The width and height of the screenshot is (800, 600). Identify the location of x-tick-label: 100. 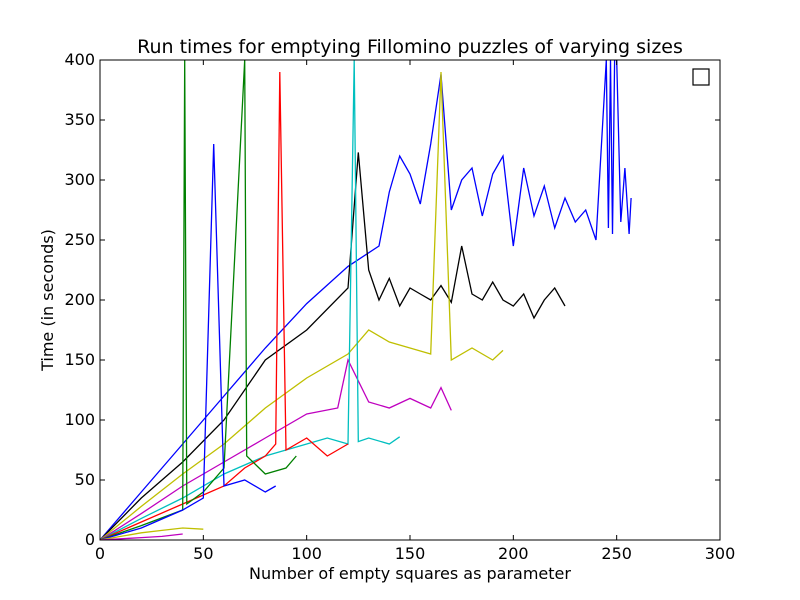
(306, 553).